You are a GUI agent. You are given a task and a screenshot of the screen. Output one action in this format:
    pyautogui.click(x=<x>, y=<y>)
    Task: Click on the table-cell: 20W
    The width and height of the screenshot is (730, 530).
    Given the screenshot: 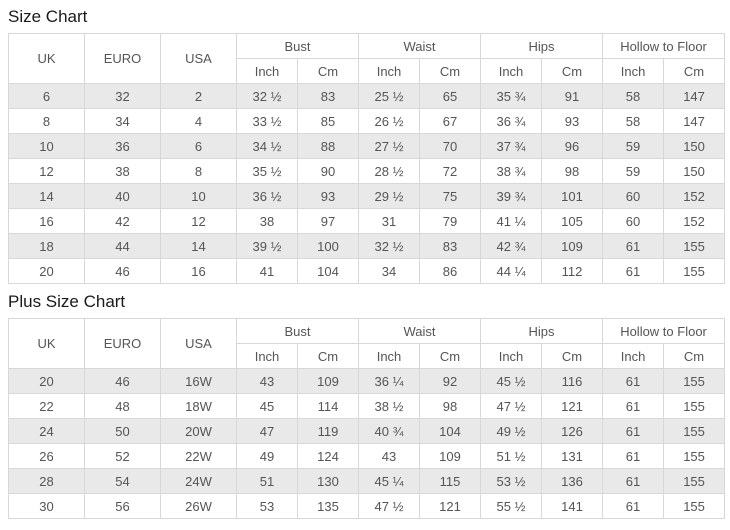 What is the action you would take?
    pyautogui.click(x=198, y=431)
    